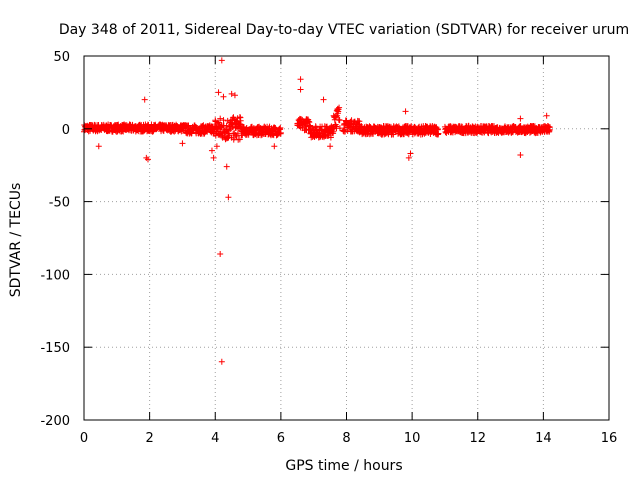 Image resolution: width=640 pixels, height=480 pixels. Describe the element at coordinates (281, 438) in the screenshot. I see `x-tick-label: 6` at that location.